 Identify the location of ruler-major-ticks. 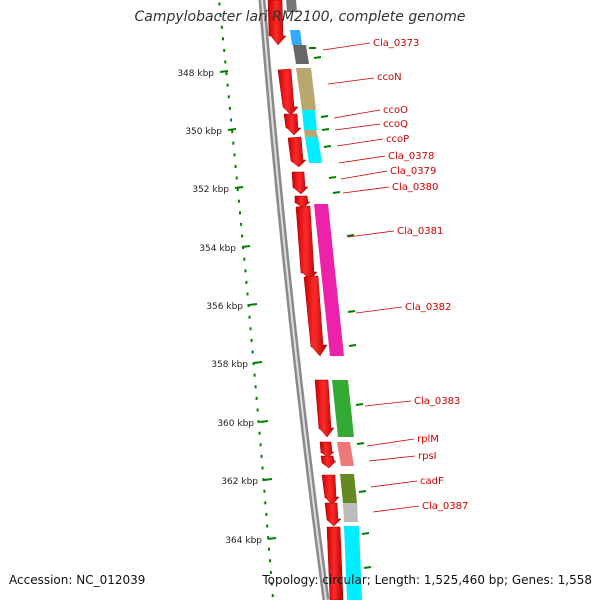
(248, 305).